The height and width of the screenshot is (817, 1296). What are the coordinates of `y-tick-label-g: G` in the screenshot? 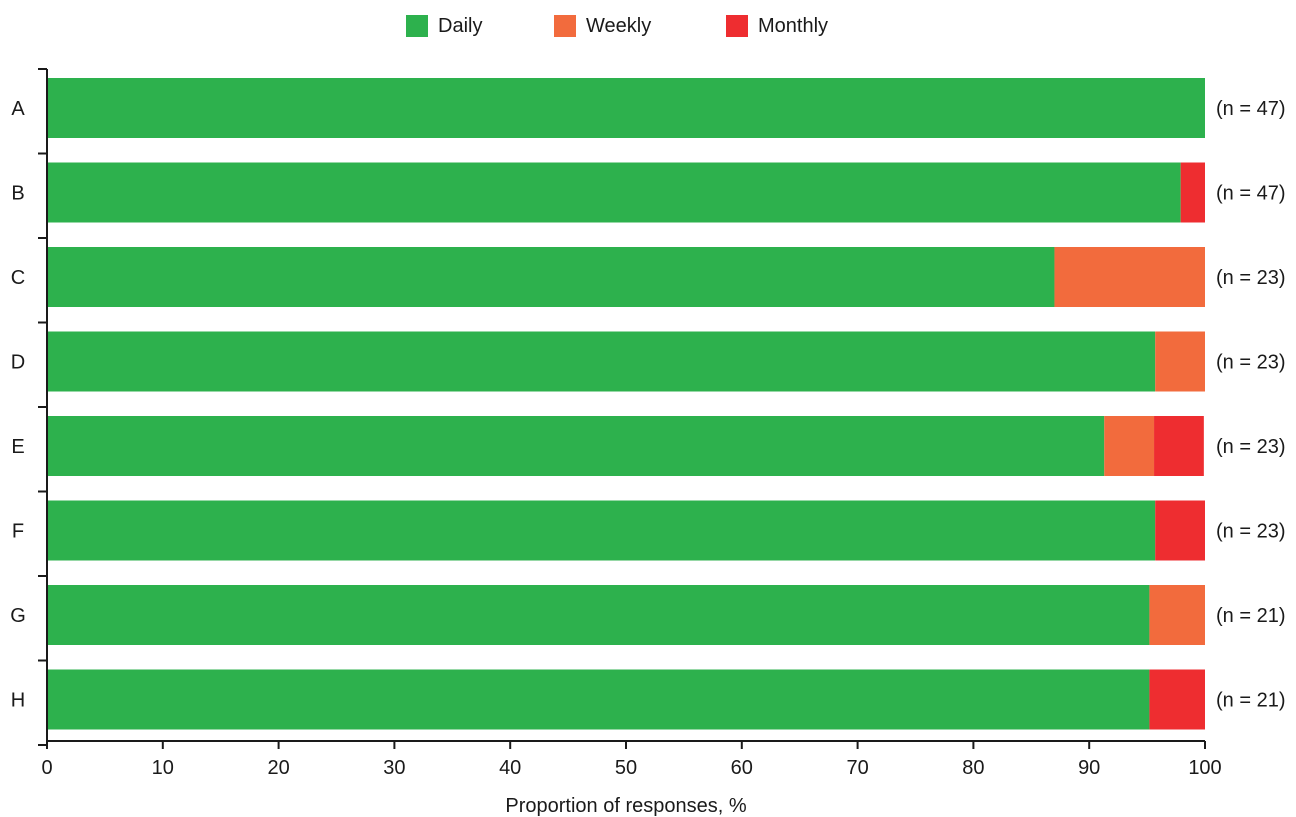 It's located at (18, 616).